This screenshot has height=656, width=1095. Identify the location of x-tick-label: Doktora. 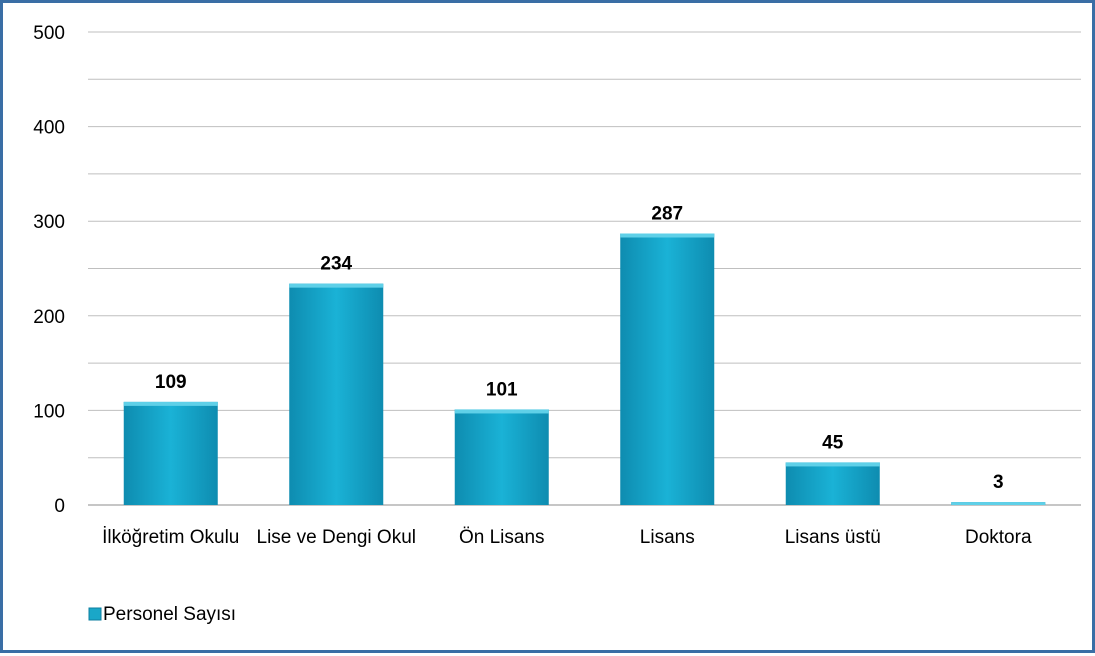
(998, 537).